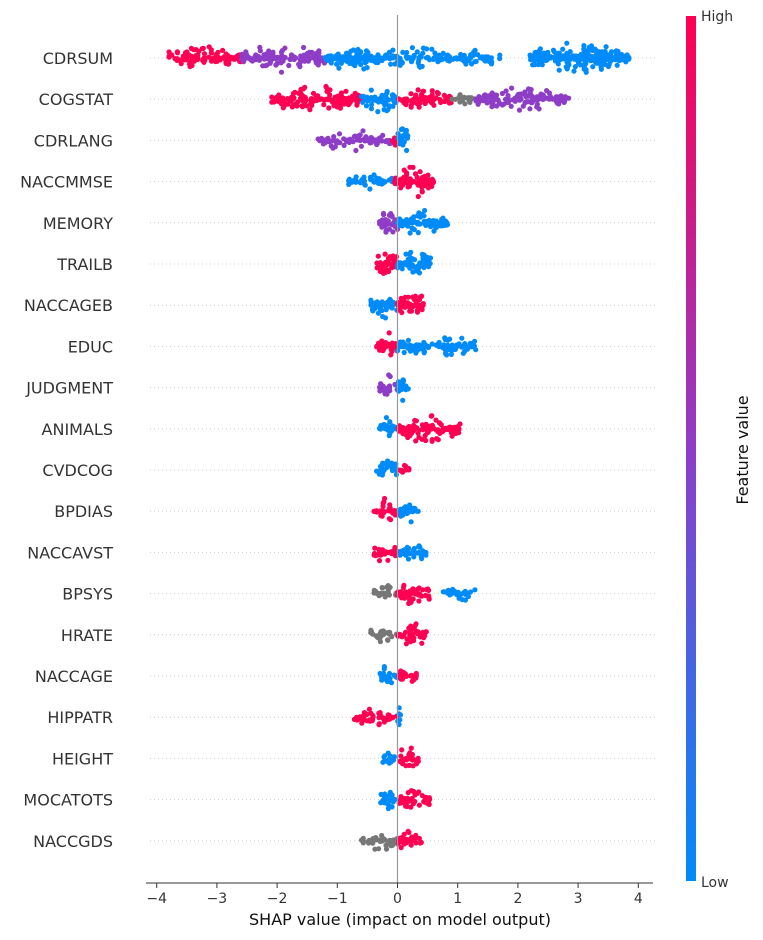 This screenshot has width=763, height=940. I want to click on feature-label: HRATE, so click(87, 635).